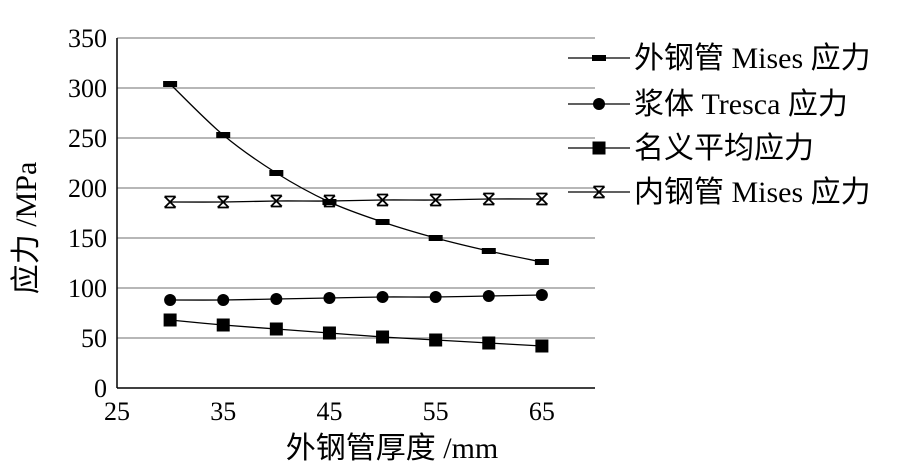 The width and height of the screenshot is (918, 474). Describe the element at coordinates (87, 288) in the screenshot. I see `y-tick-label: 100` at that location.